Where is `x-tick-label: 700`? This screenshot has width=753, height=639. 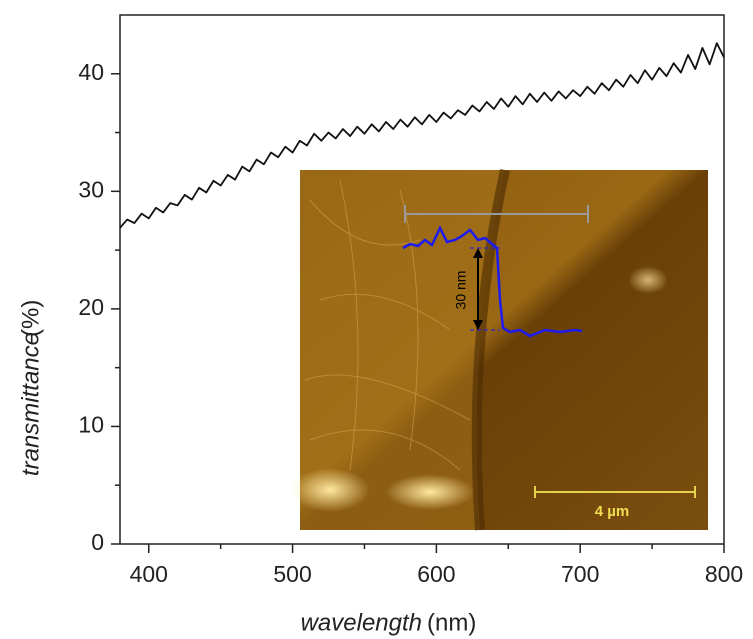 x-tick-label: 700 is located at coordinates (580, 574).